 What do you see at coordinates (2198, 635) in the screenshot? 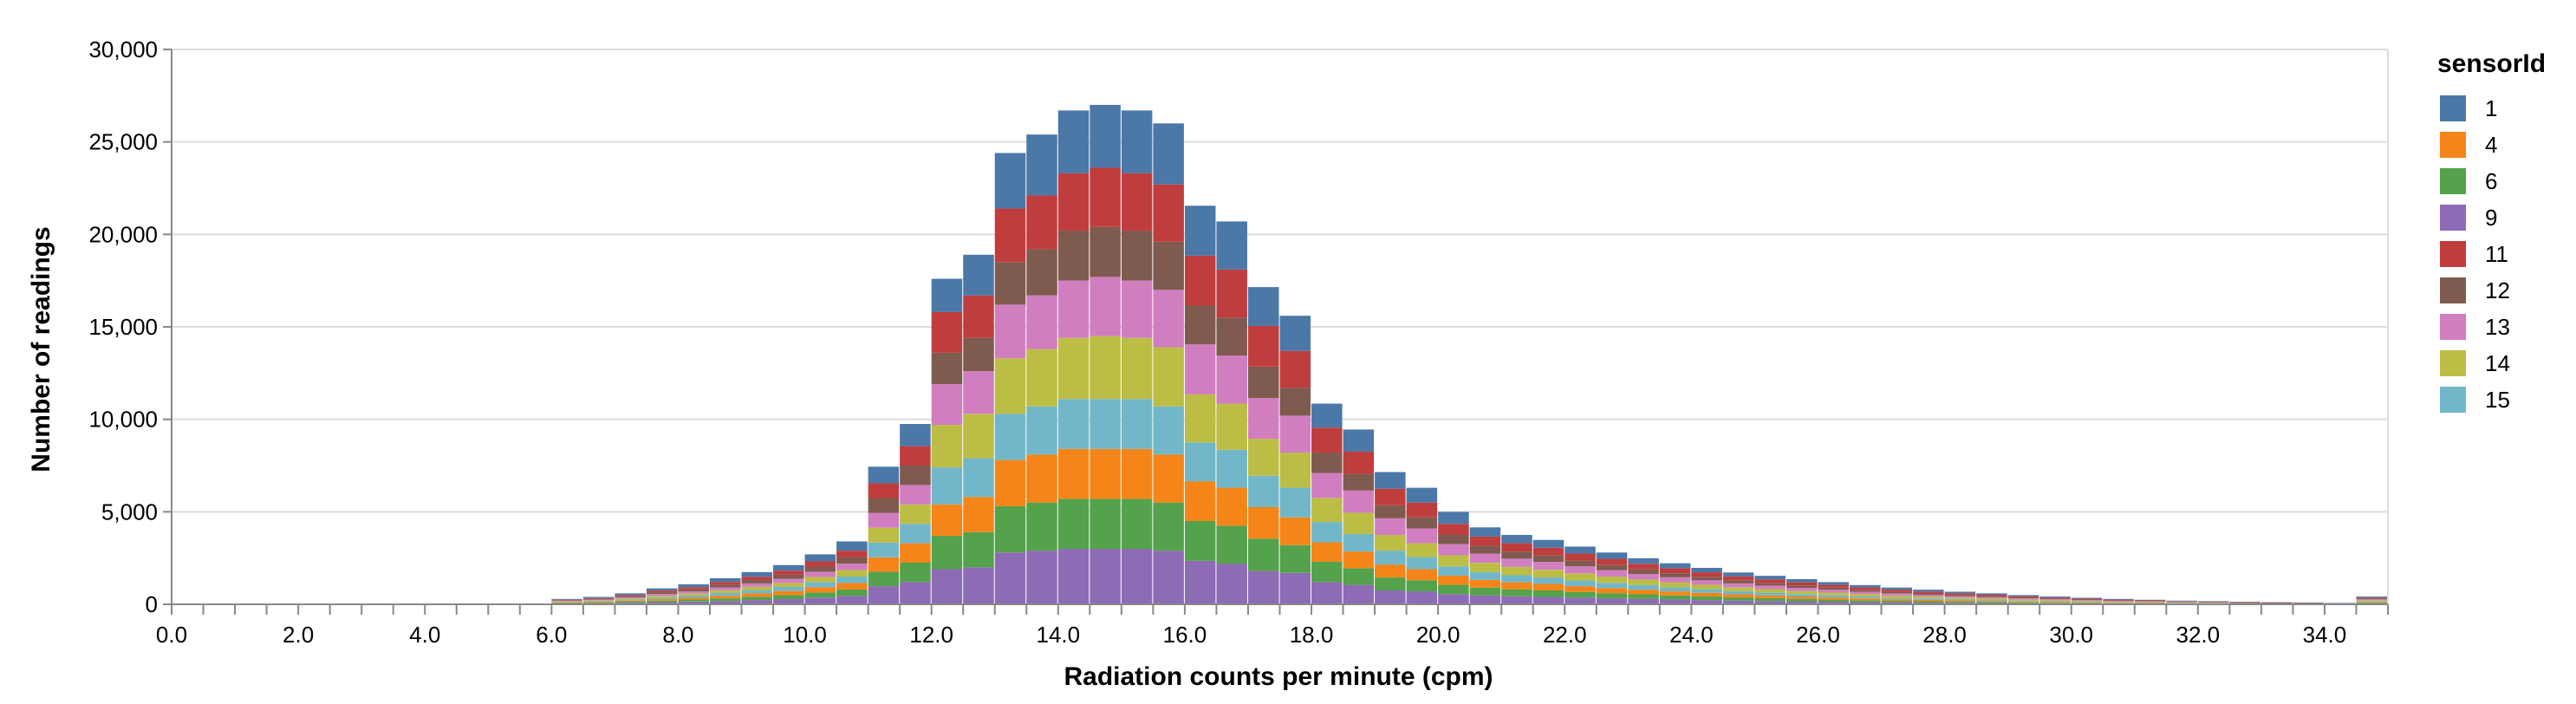
I see `x-tick-label: 32.0` at bounding box center [2198, 635].